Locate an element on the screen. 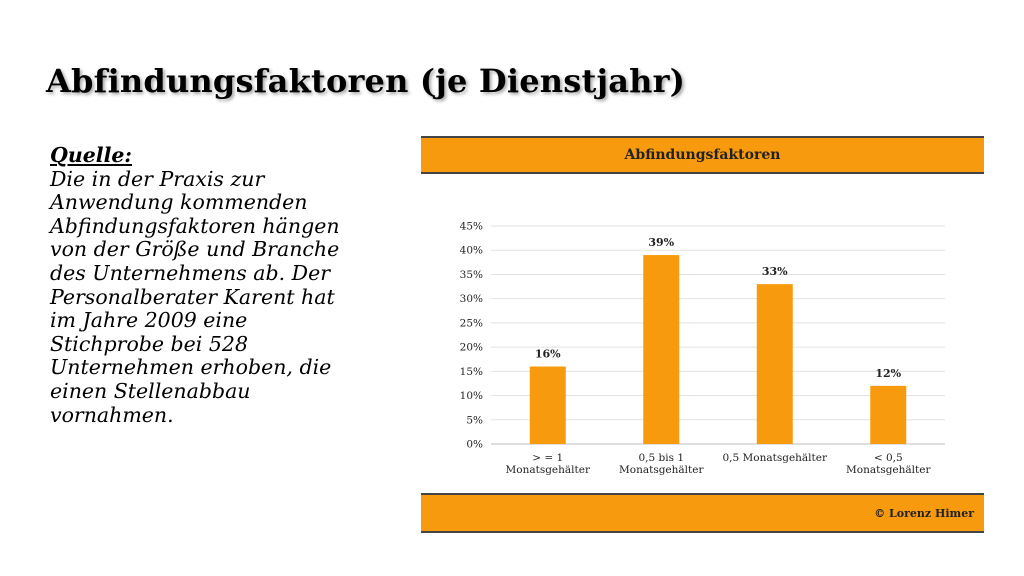 The width and height of the screenshot is (1024, 576). y-tick-label: 10% is located at coordinates (471, 396).